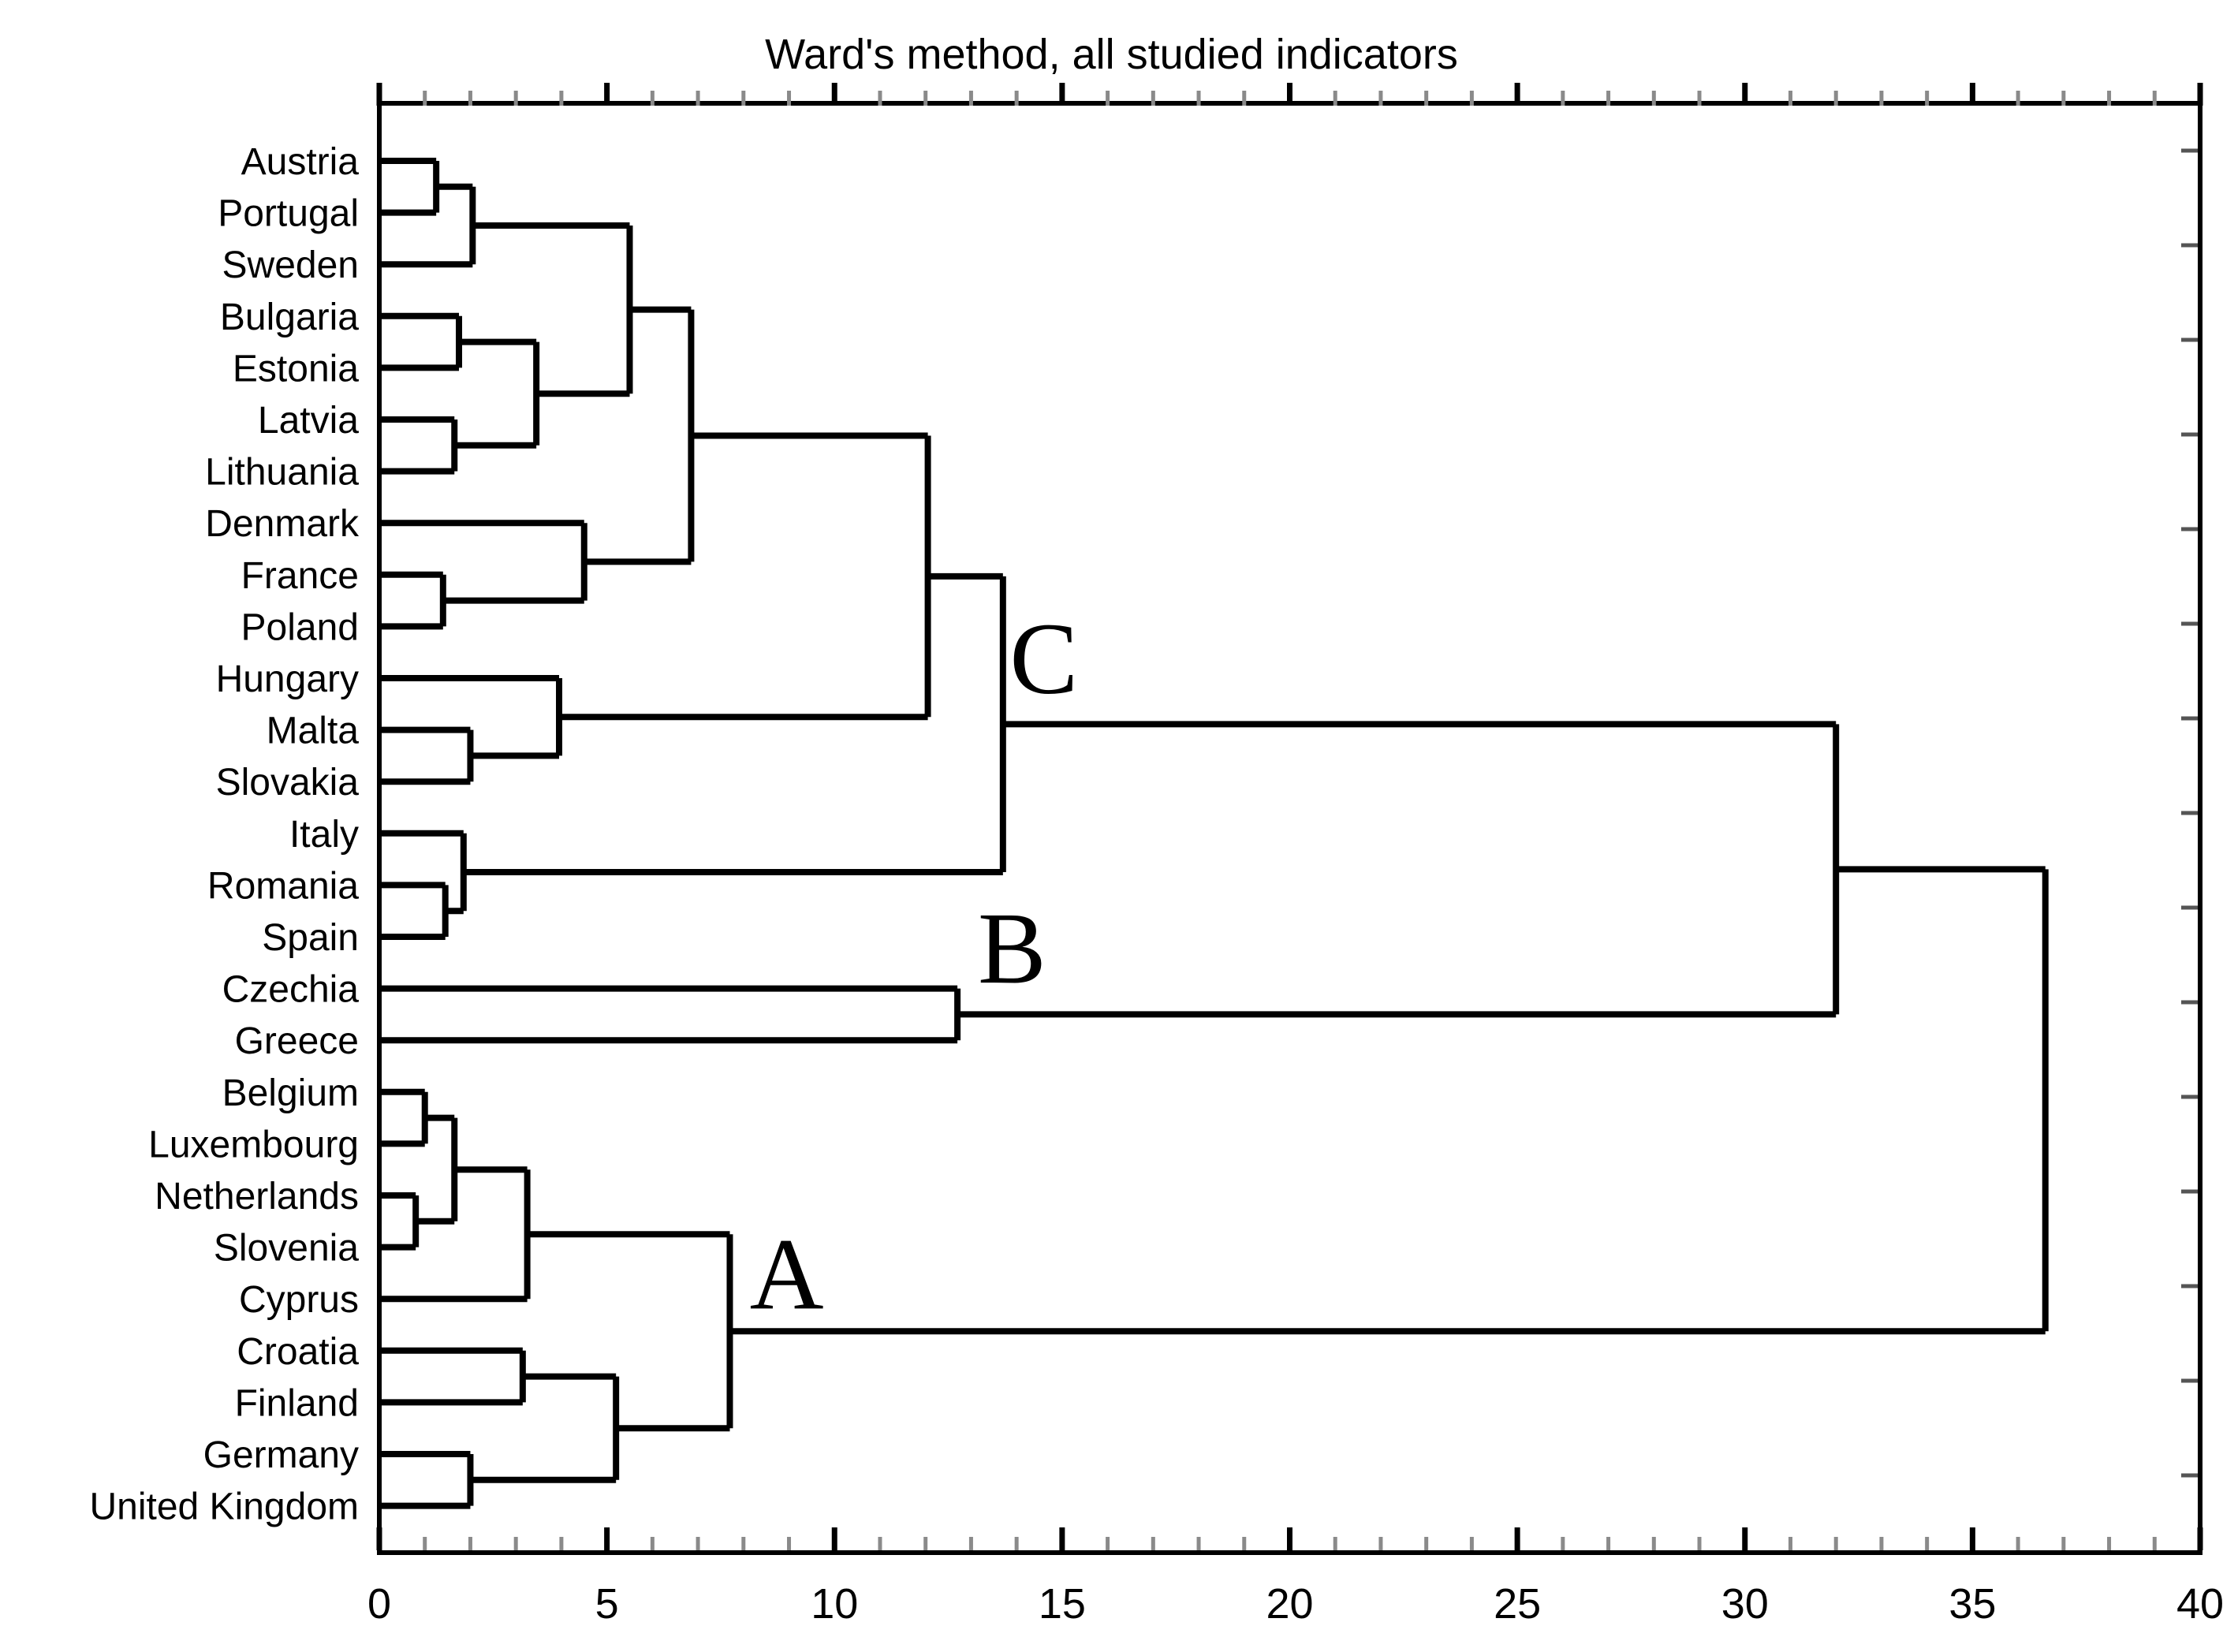 The image size is (2223, 1652). Describe the element at coordinates (281, 1455) in the screenshot. I see `leaf-label: Germany` at that location.